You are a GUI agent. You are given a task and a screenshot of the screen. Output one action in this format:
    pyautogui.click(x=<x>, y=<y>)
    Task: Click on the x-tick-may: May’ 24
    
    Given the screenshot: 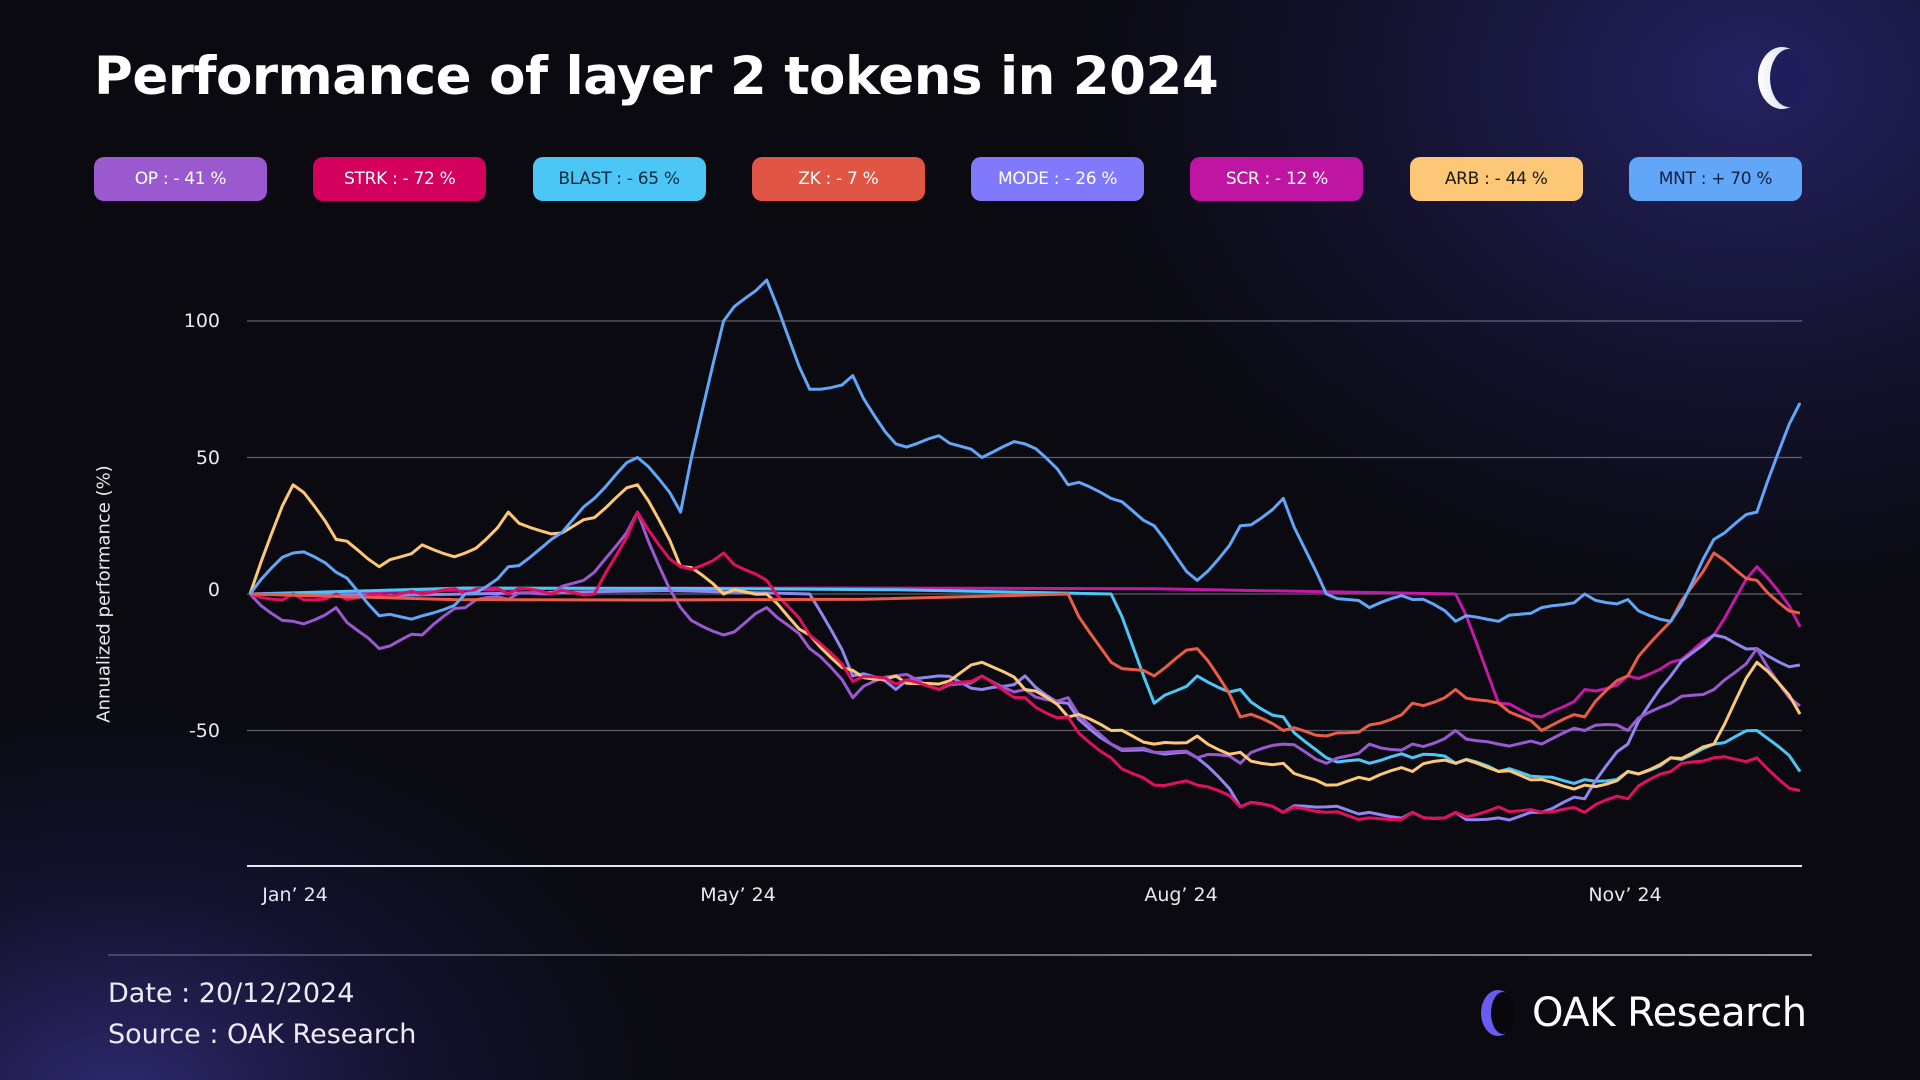 What is the action you would take?
    pyautogui.click(x=738, y=895)
    